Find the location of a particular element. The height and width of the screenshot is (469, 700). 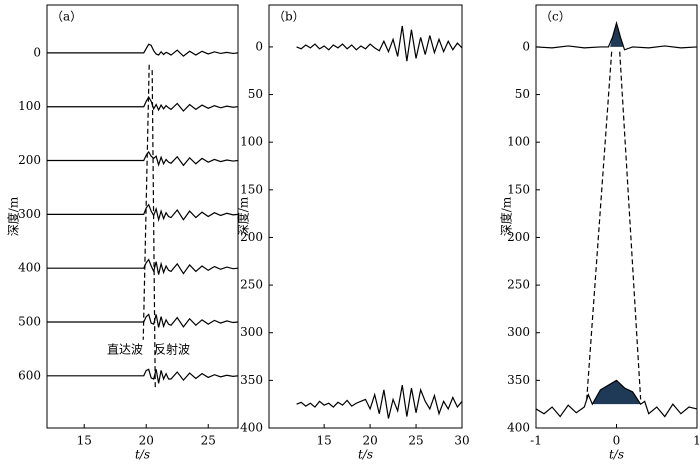

y-tick-label: 600 is located at coordinates (29, 375).